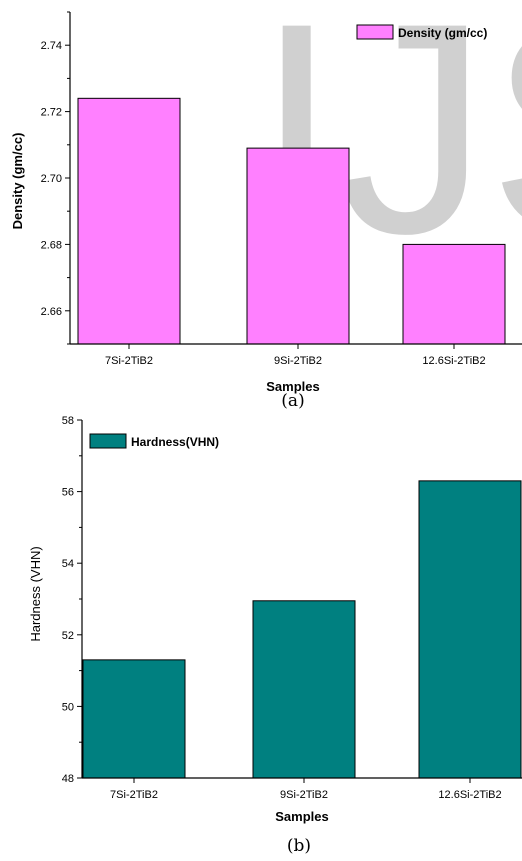  What do you see at coordinates (51, 113) in the screenshot?
I see `y-tick-label: 2.72` at bounding box center [51, 113].